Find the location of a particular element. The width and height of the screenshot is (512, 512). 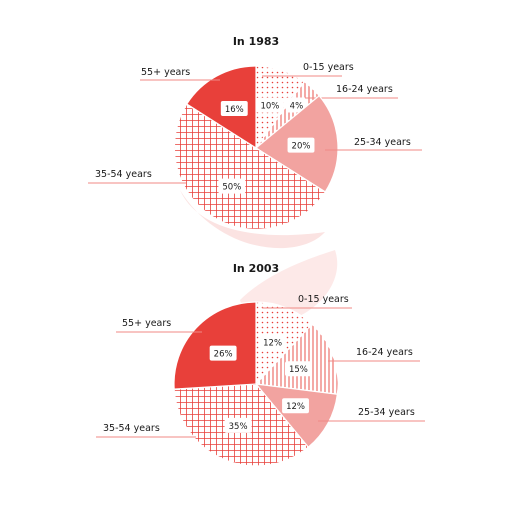

value-label-2003-35-54: 35% is located at coordinates (238, 427).